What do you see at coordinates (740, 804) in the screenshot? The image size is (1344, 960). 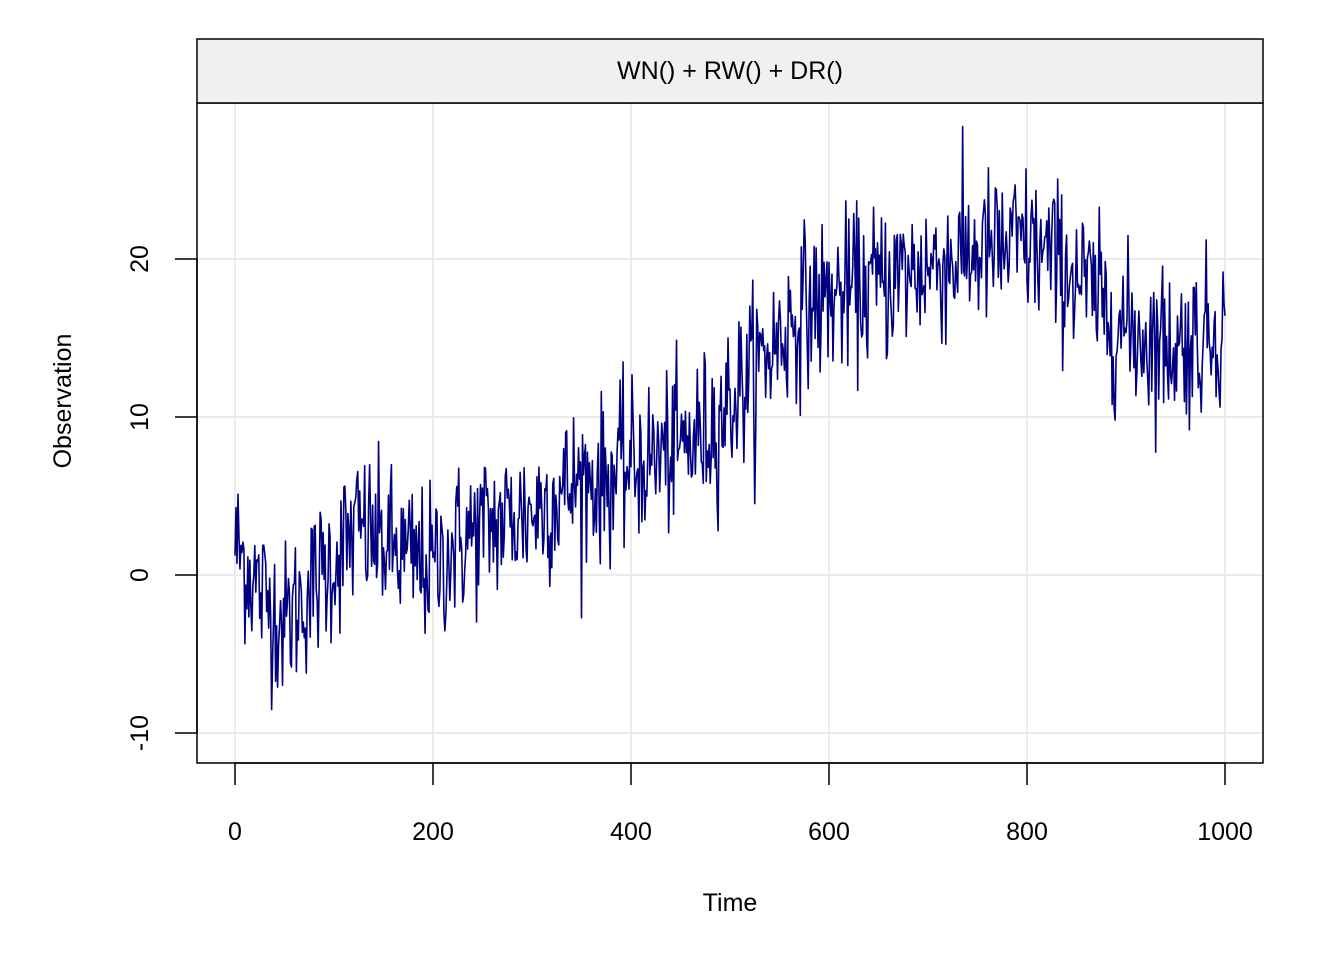 I see `x-axis: 0 200 400 600 800 1000` at bounding box center [740, 804].